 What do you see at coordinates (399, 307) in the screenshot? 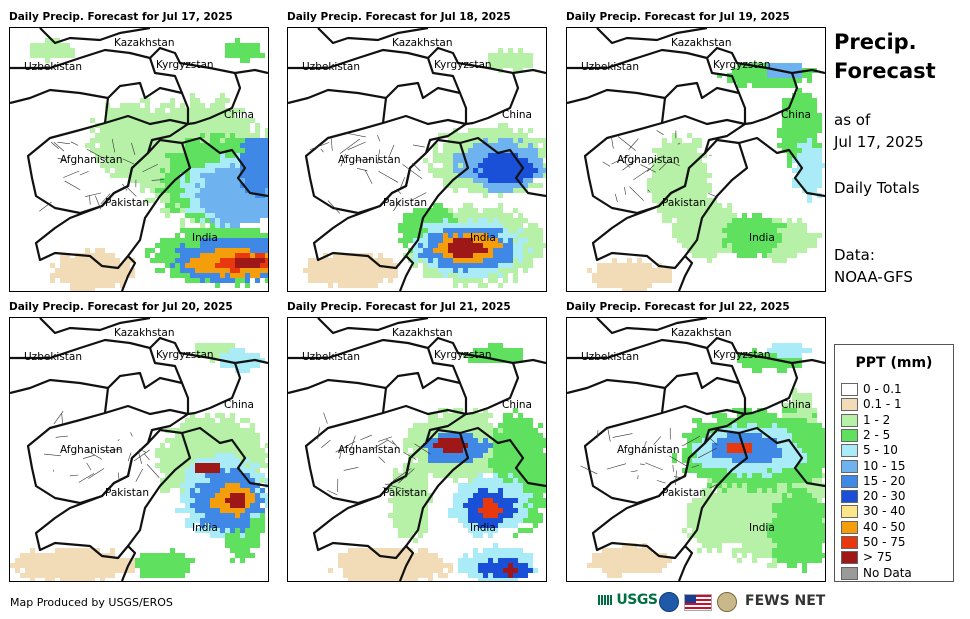
I see `panel-title-5: Daily Precip. Forecast for Jul 21, 2025` at bounding box center [399, 307].